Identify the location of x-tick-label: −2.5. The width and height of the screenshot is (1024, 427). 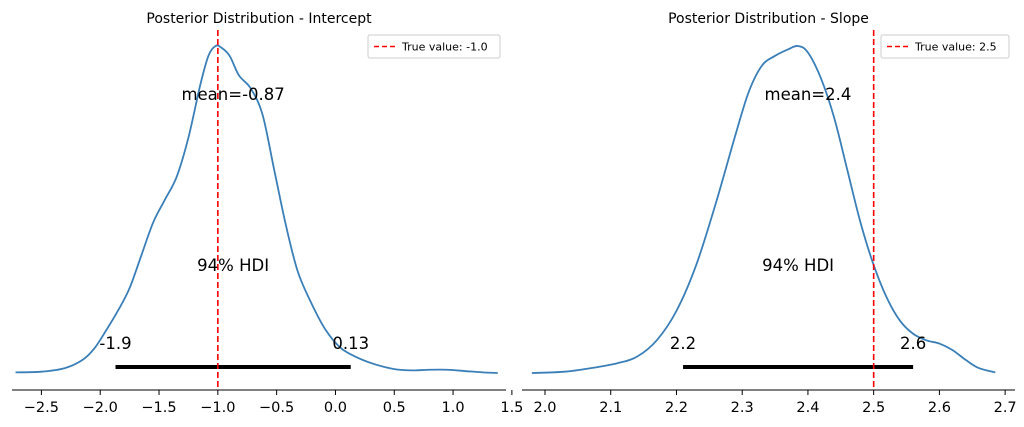
(41, 408).